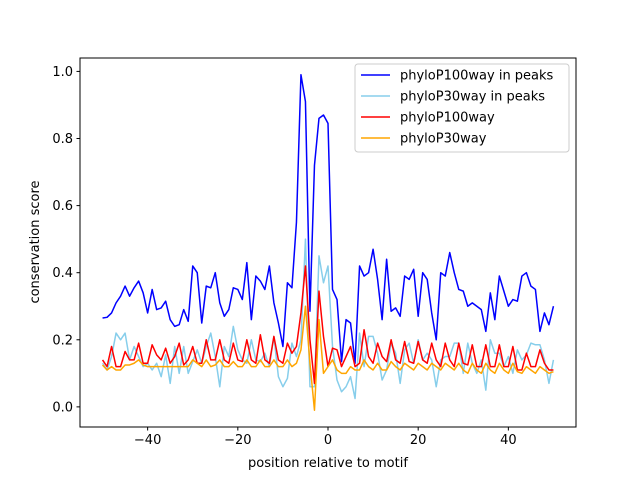 The image size is (640, 480). I want to click on y-tick-label: 1.0, so click(62, 72).